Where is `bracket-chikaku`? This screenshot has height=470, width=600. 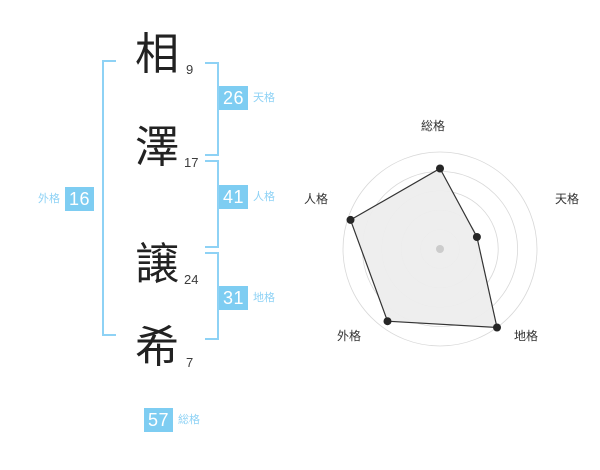 bracket-chikaku is located at coordinates (212, 296).